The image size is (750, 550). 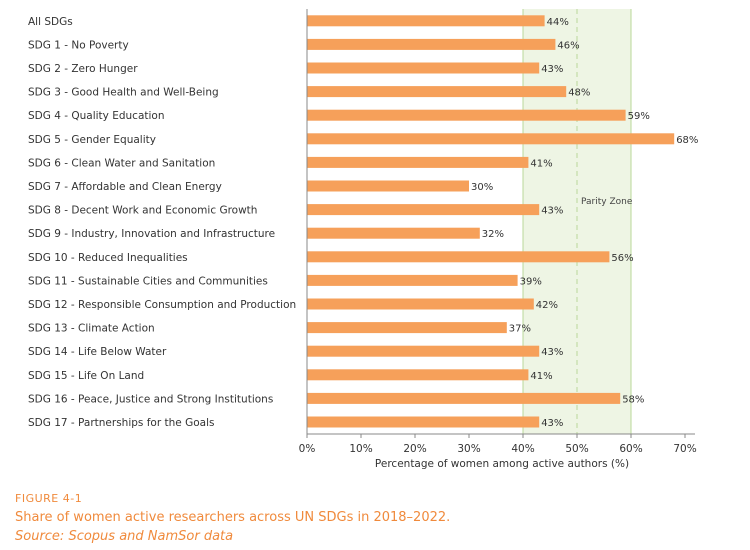 What do you see at coordinates (622, 258) in the screenshot?
I see `value-label: 56%` at bounding box center [622, 258].